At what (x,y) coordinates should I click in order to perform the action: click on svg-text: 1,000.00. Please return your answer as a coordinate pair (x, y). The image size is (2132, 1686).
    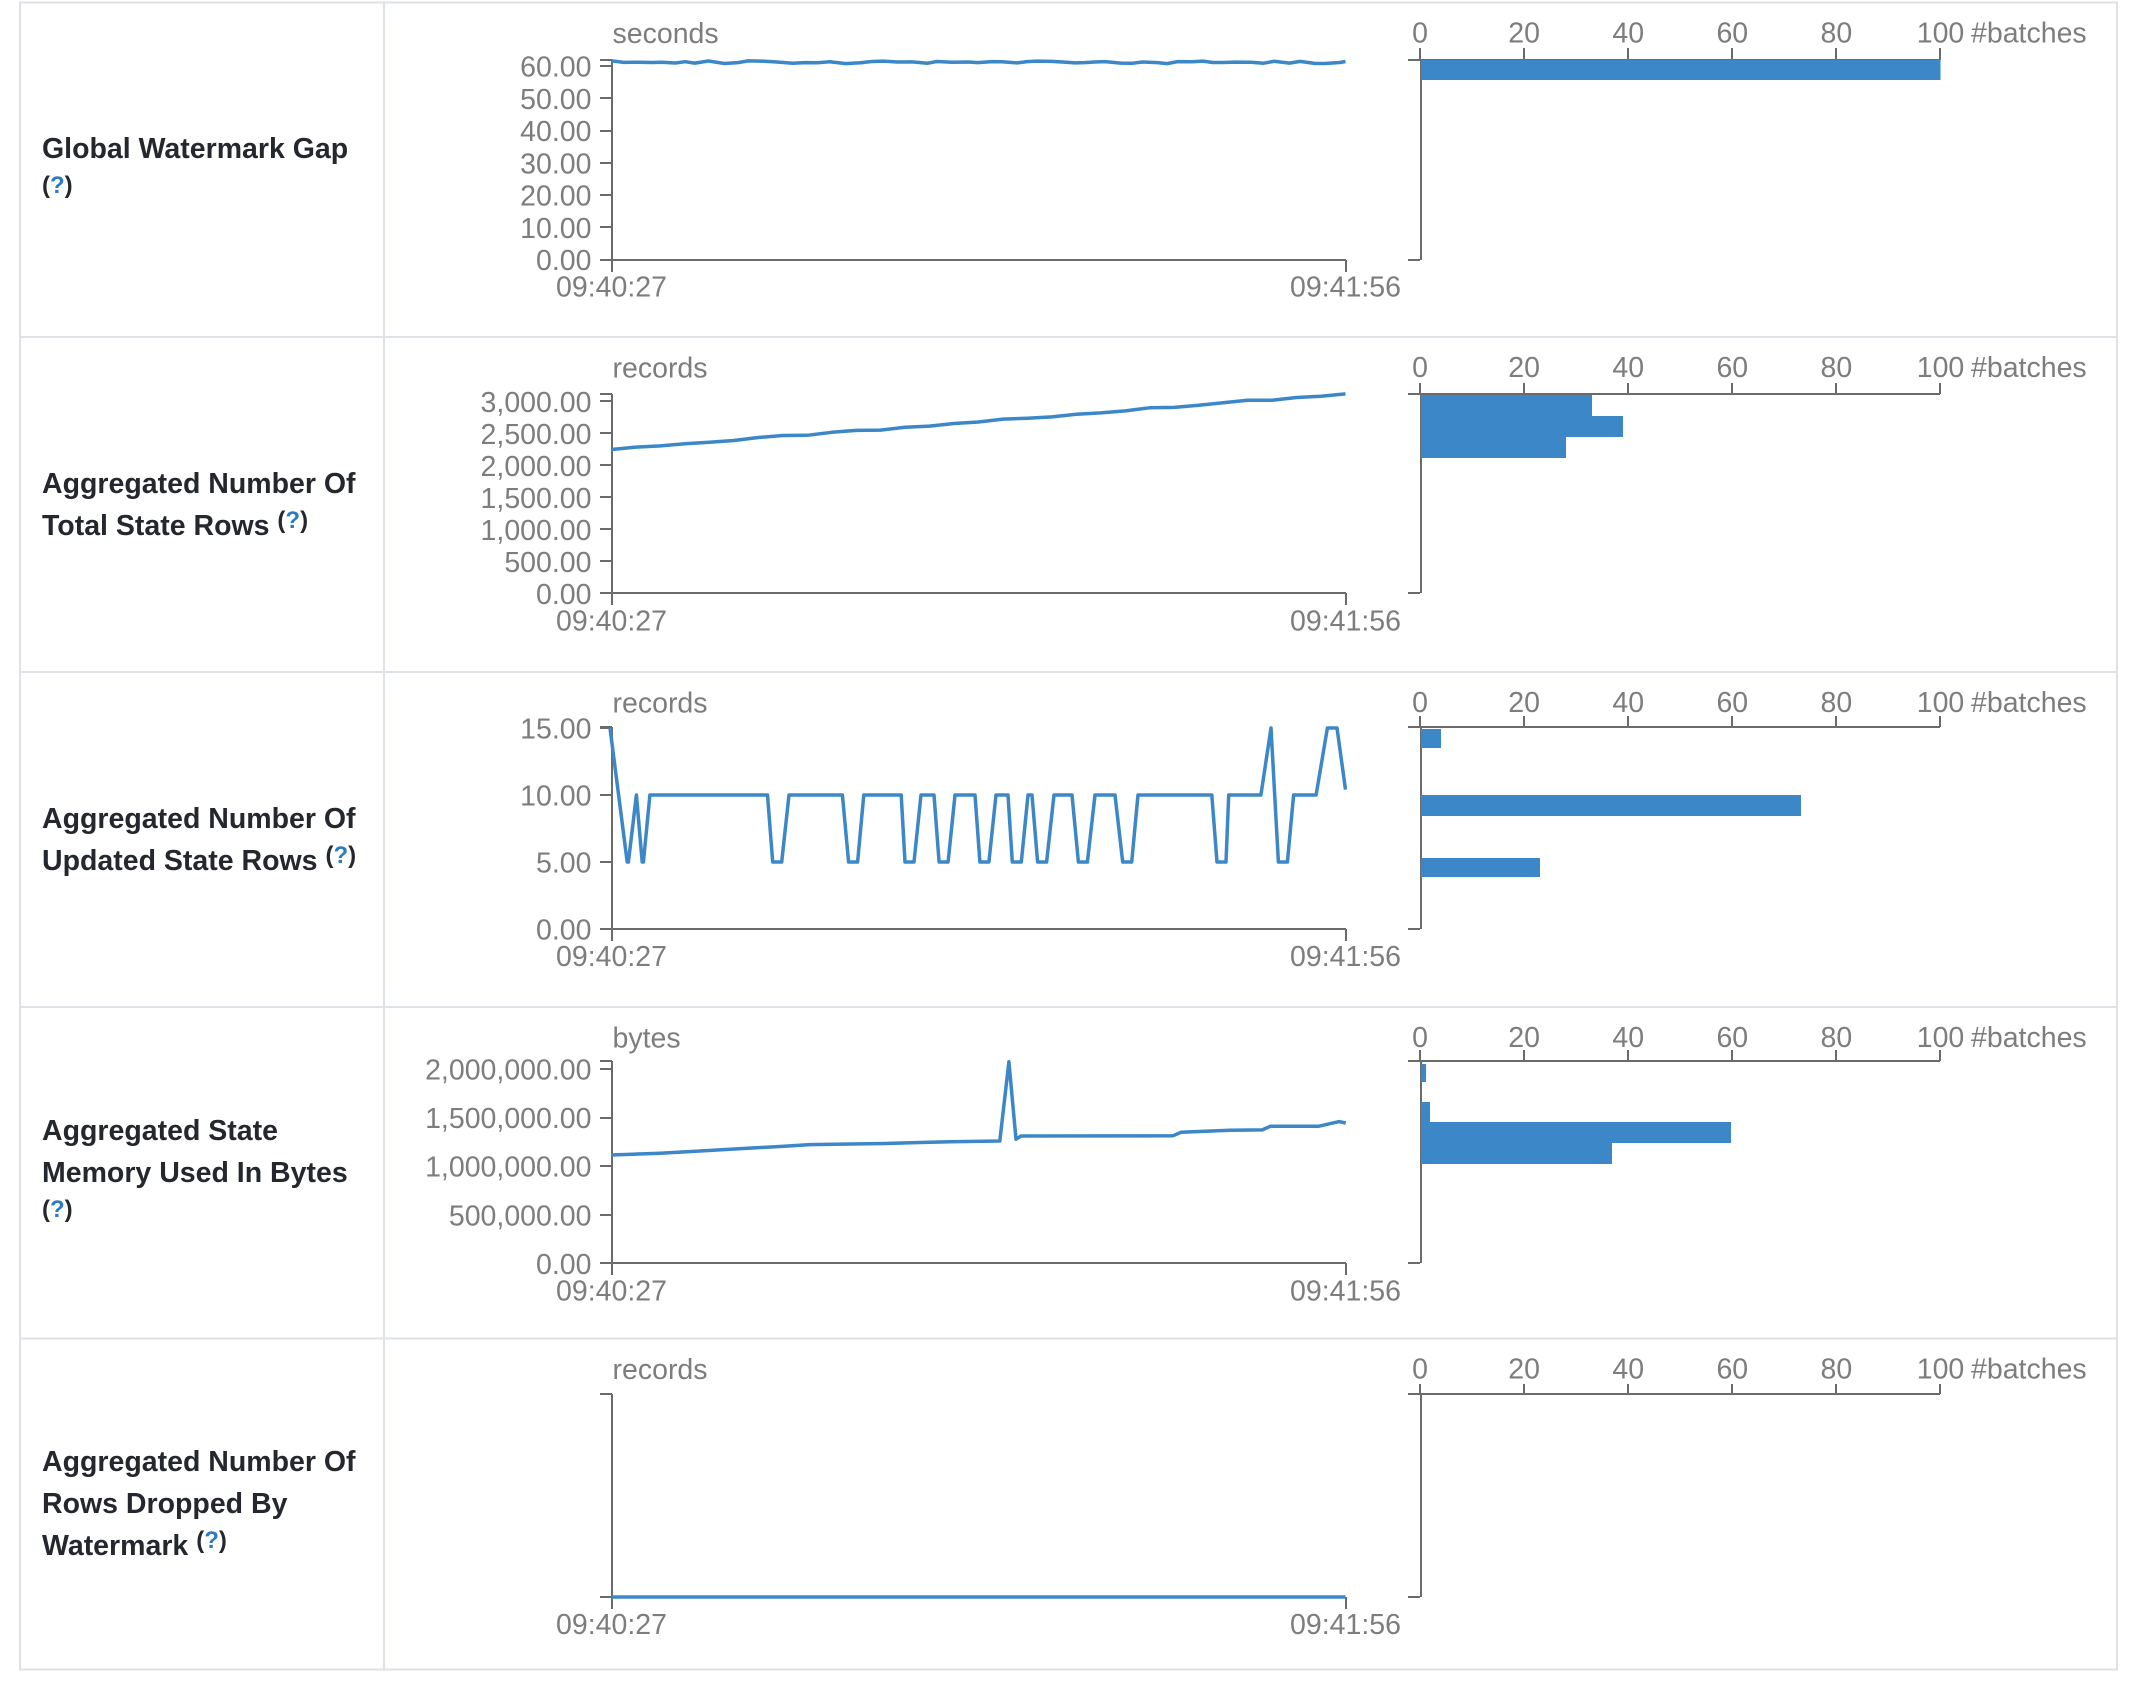
    Looking at the image, I should click on (536, 531).